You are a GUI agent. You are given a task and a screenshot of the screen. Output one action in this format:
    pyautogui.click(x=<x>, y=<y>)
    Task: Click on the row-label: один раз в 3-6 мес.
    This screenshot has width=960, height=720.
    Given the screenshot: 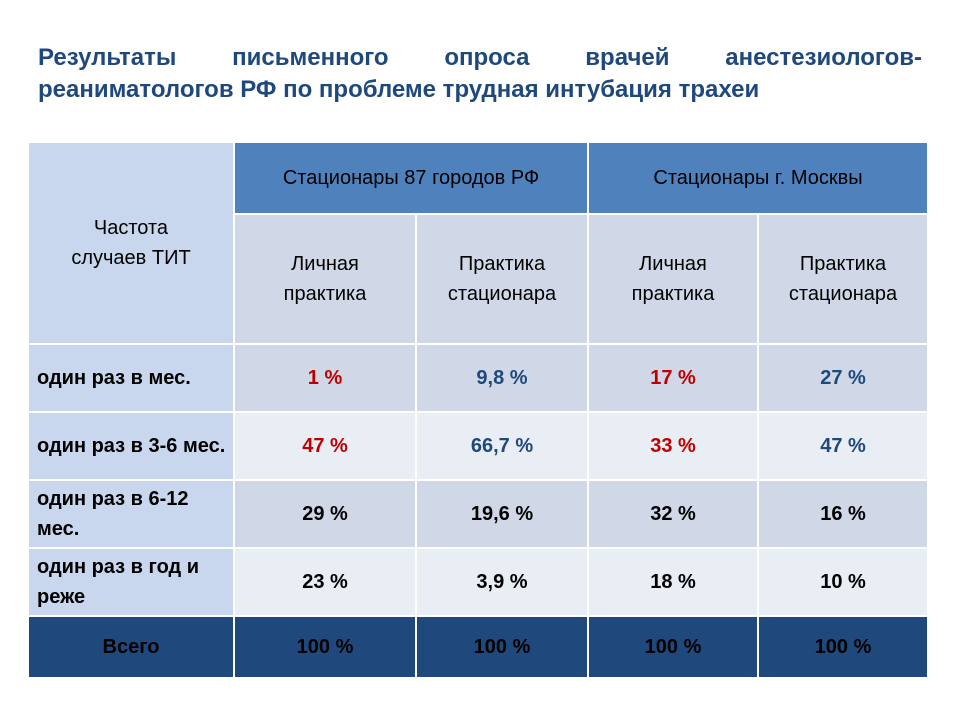 What is the action you would take?
    pyautogui.click(x=131, y=446)
    